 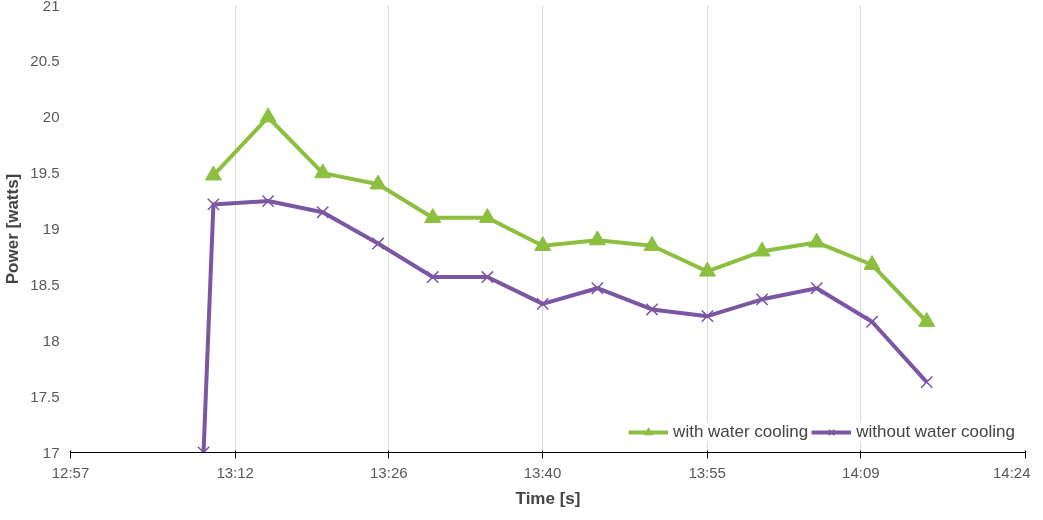 What do you see at coordinates (51, 7) in the screenshot?
I see `y-tick-label: 21` at bounding box center [51, 7].